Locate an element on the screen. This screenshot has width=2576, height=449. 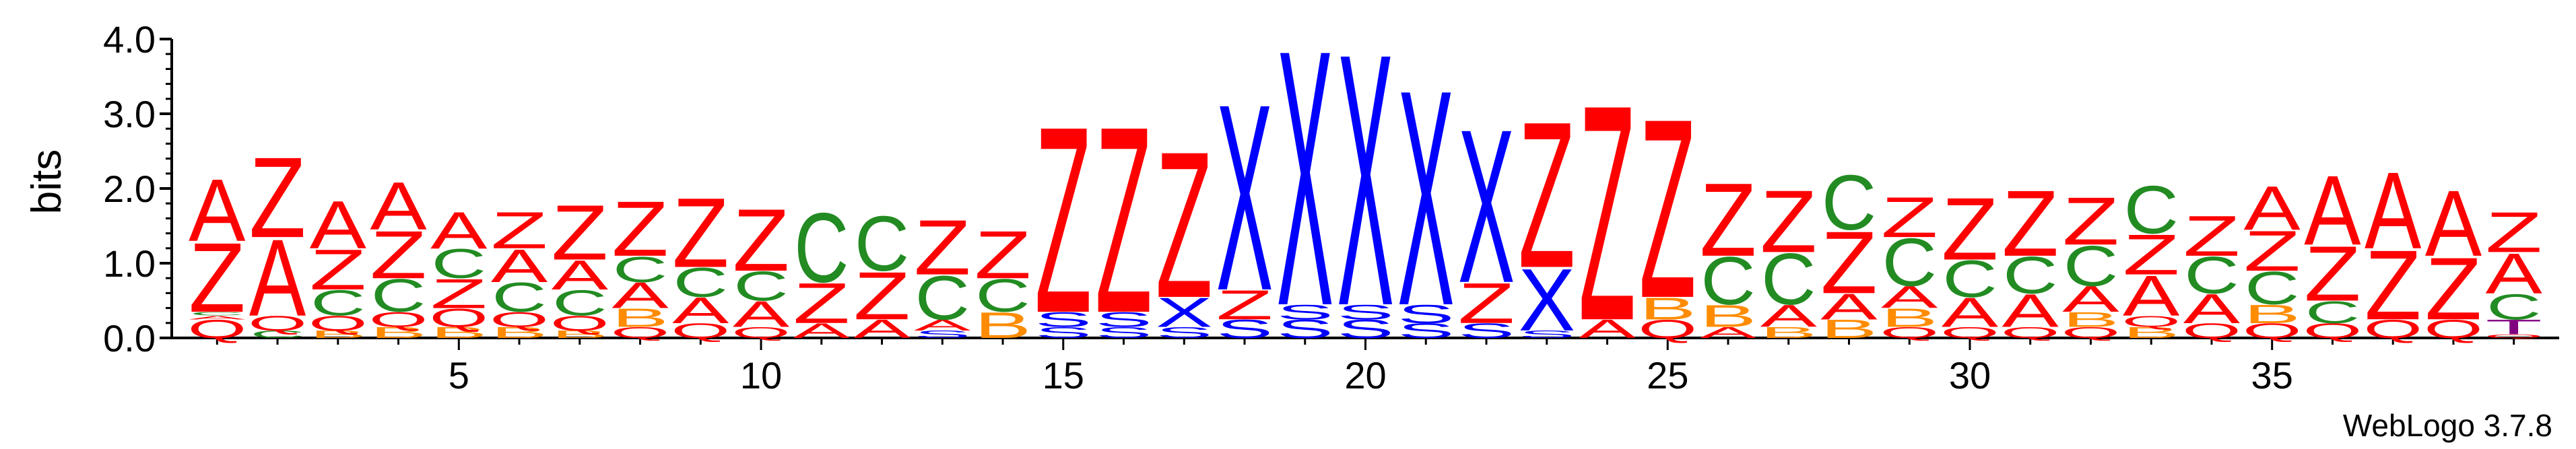
x-axis-ticks: 5 10 15 20 25 30 35 is located at coordinates (1365, 367).